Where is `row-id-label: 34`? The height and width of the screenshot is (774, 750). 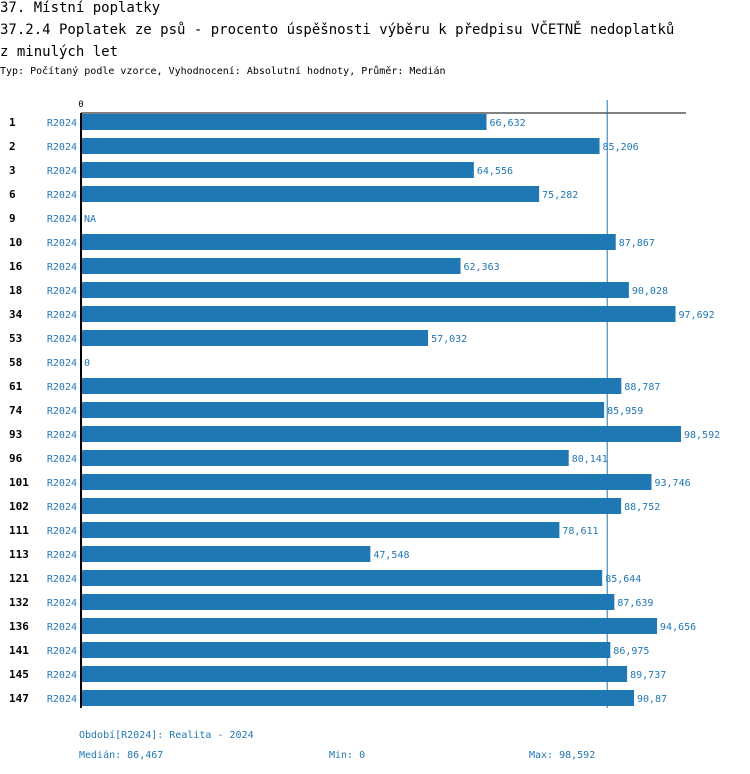
row-id-label: 34 is located at coordinates (16, 314).